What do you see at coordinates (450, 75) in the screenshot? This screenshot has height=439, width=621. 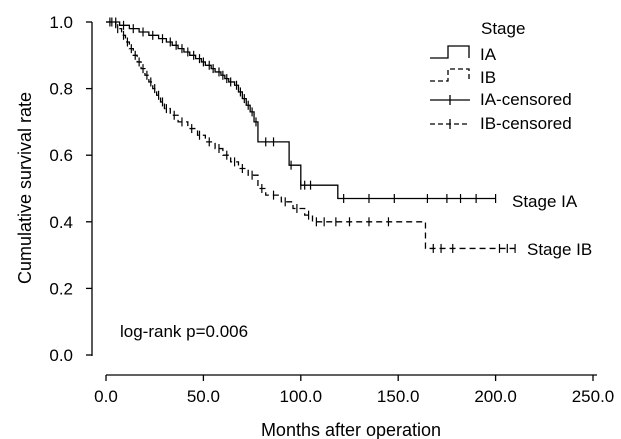 I see `legend-swatch-ib` at bounding box center [450, 75].